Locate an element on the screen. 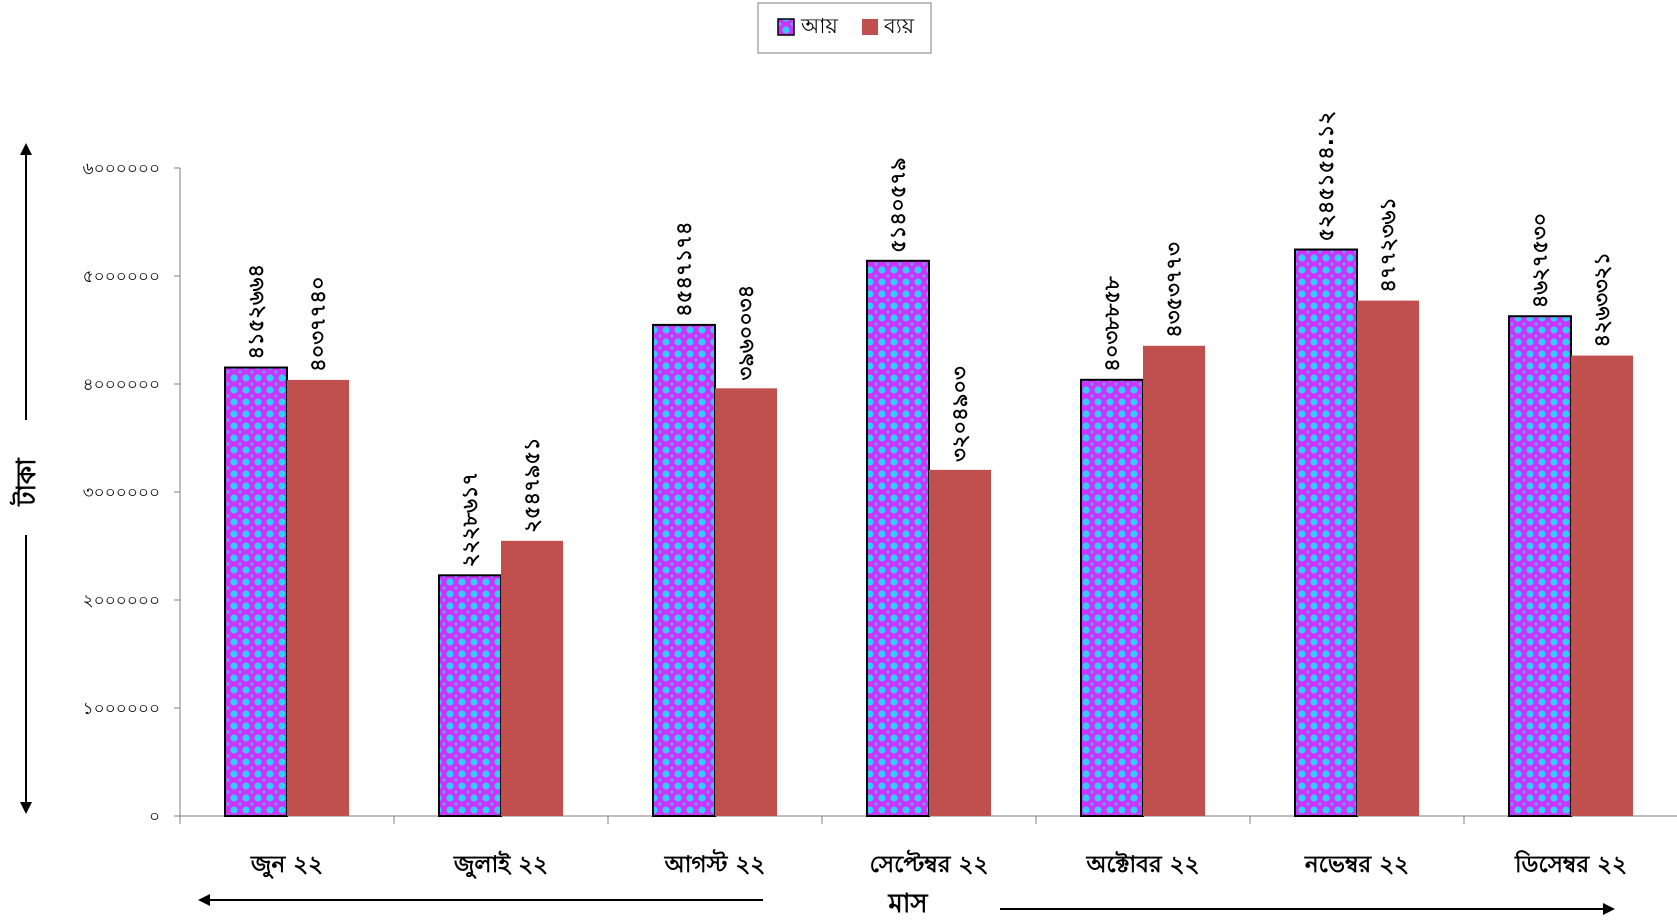  legend-income-label: আয় is located at coordinates (819, 26).